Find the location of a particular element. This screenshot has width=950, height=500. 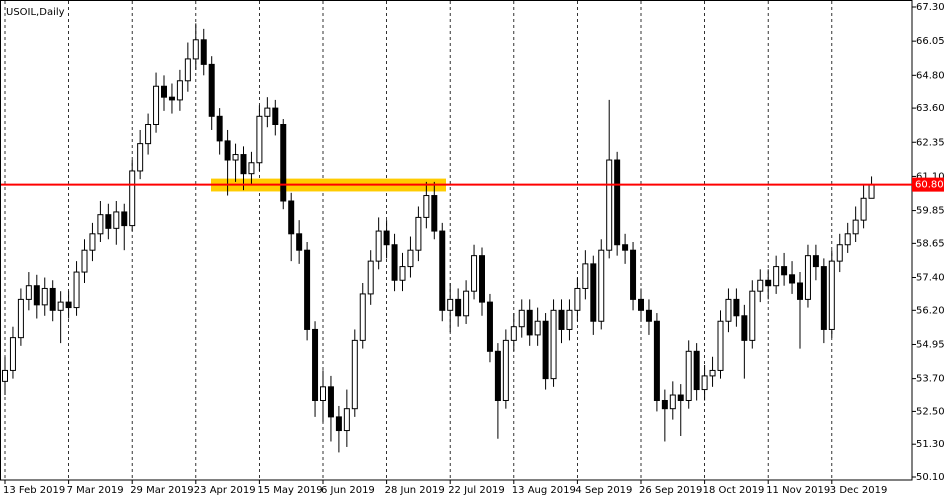

y-tick-label: 59.85 is located at coordinates (930, 211).